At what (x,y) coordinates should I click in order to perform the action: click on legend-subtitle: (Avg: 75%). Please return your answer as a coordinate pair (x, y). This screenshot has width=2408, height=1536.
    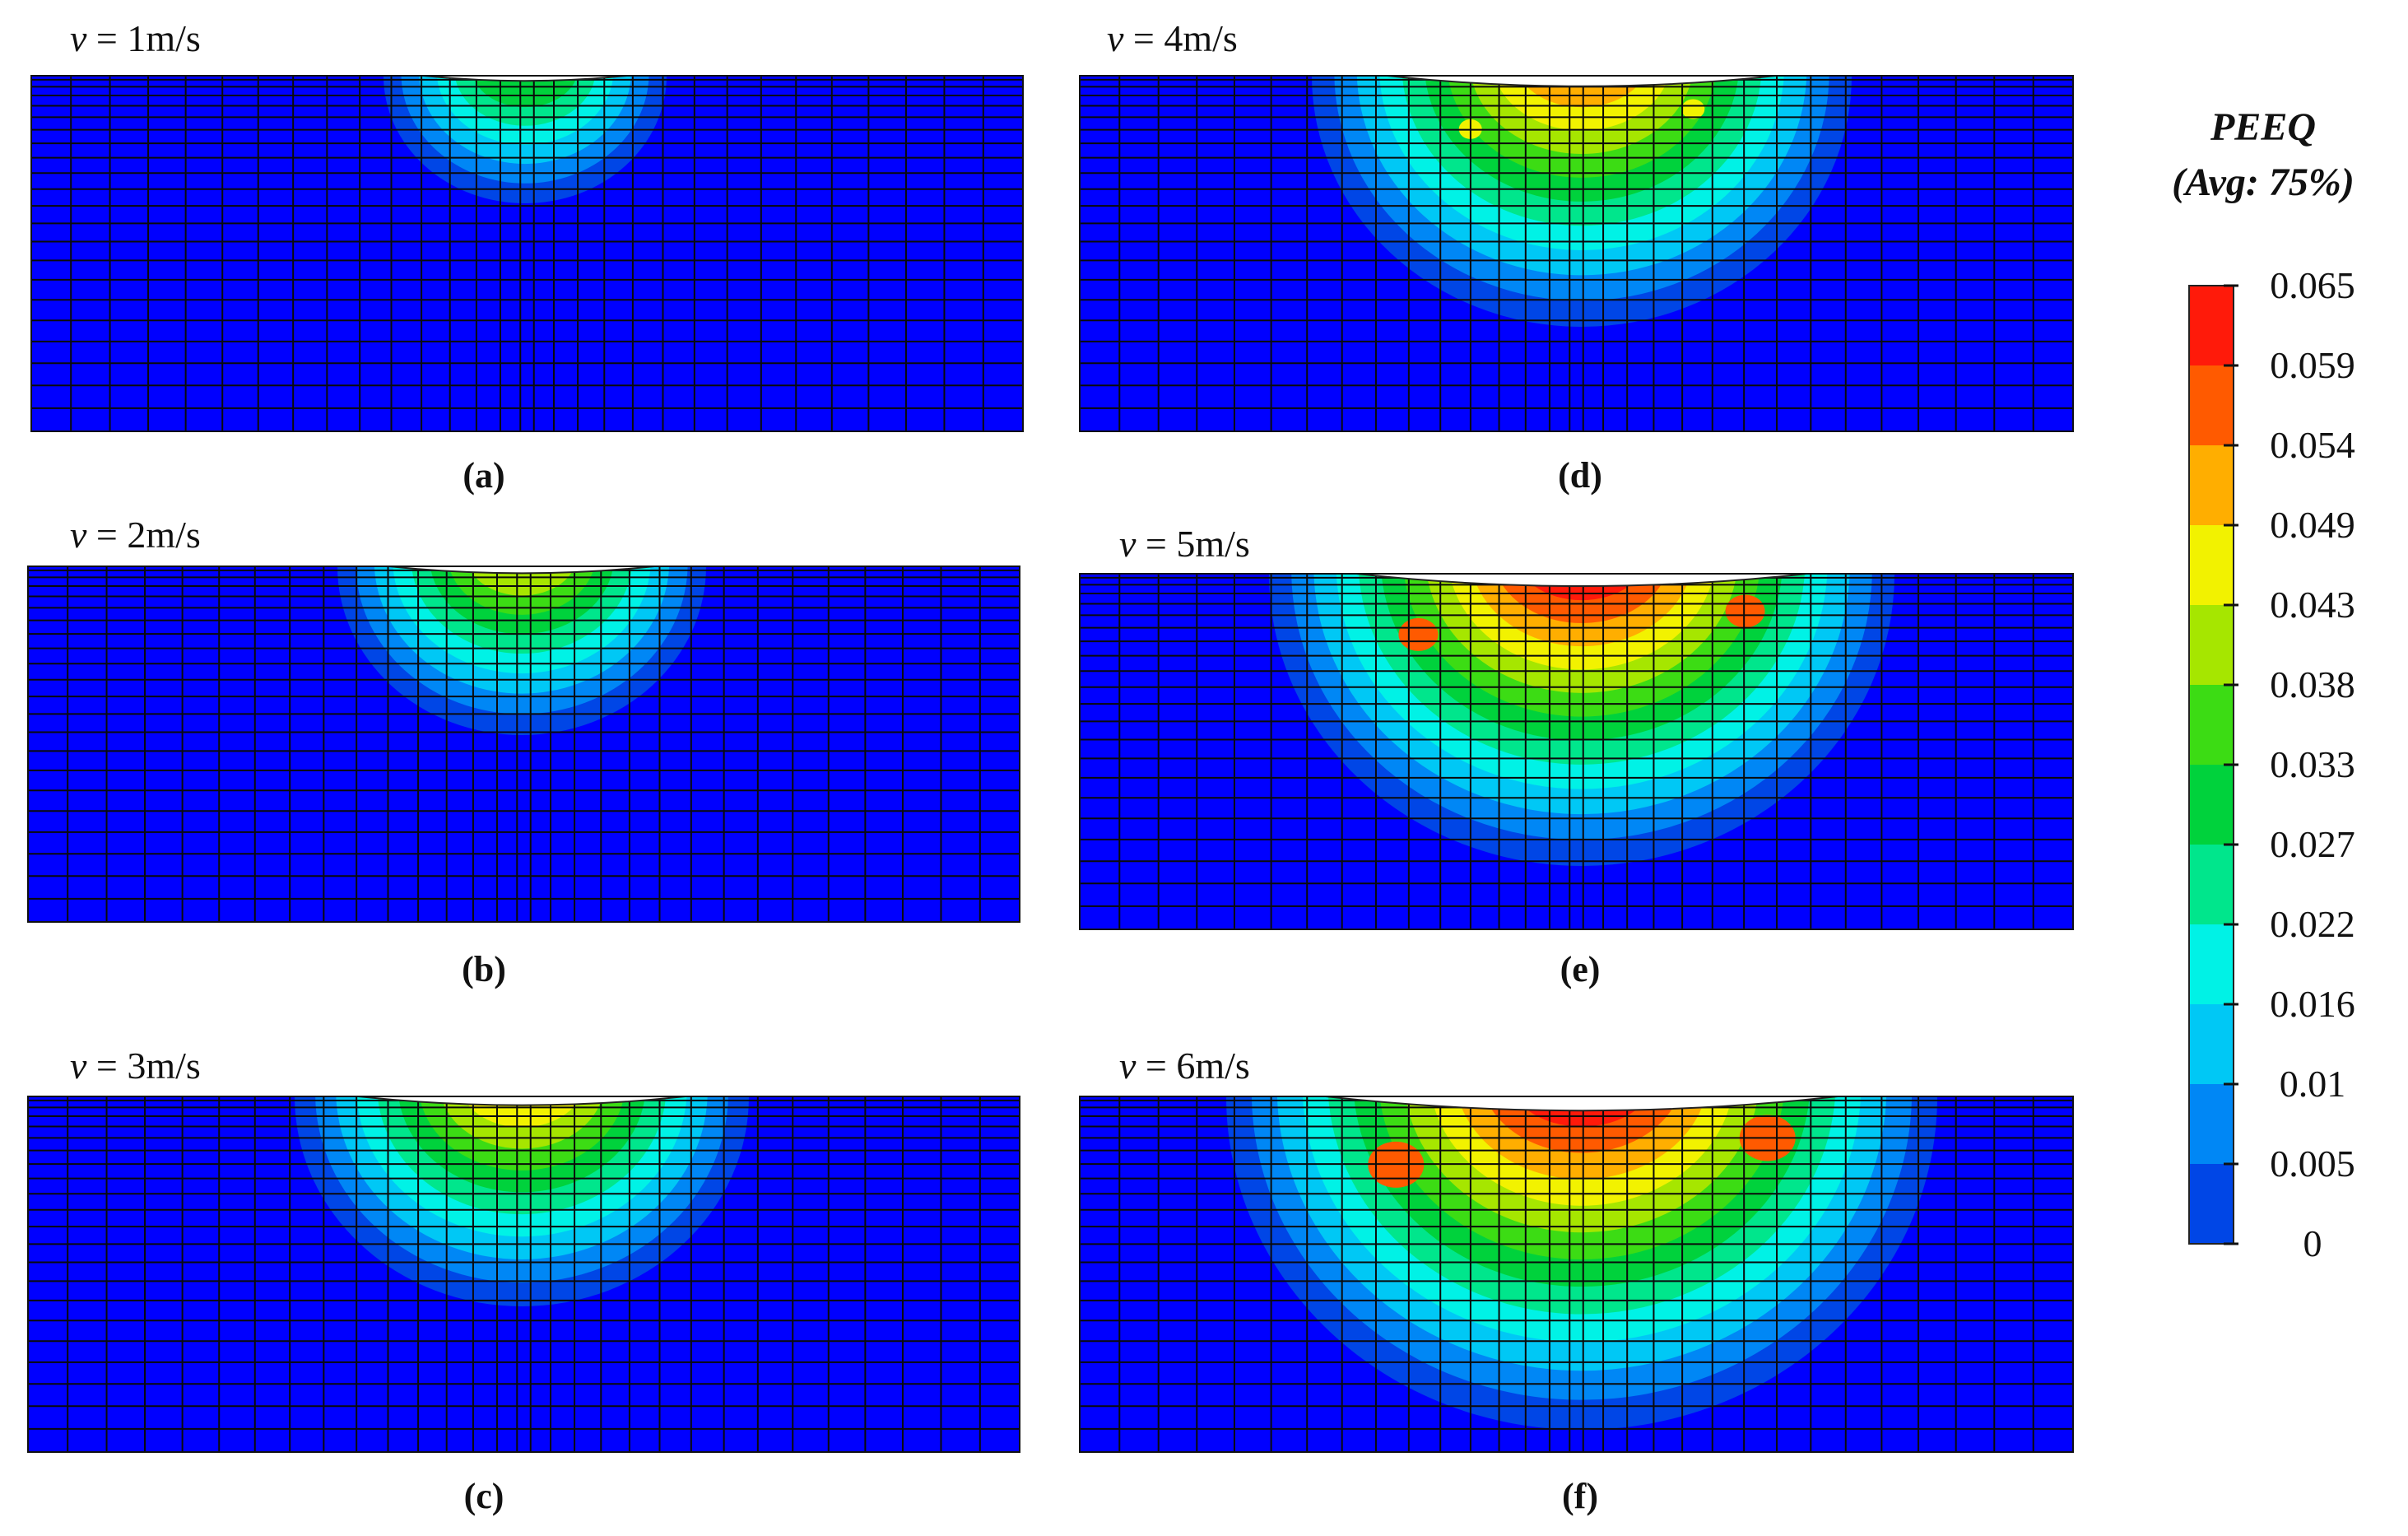
    Looking at the image, I should click on (2263, 182).